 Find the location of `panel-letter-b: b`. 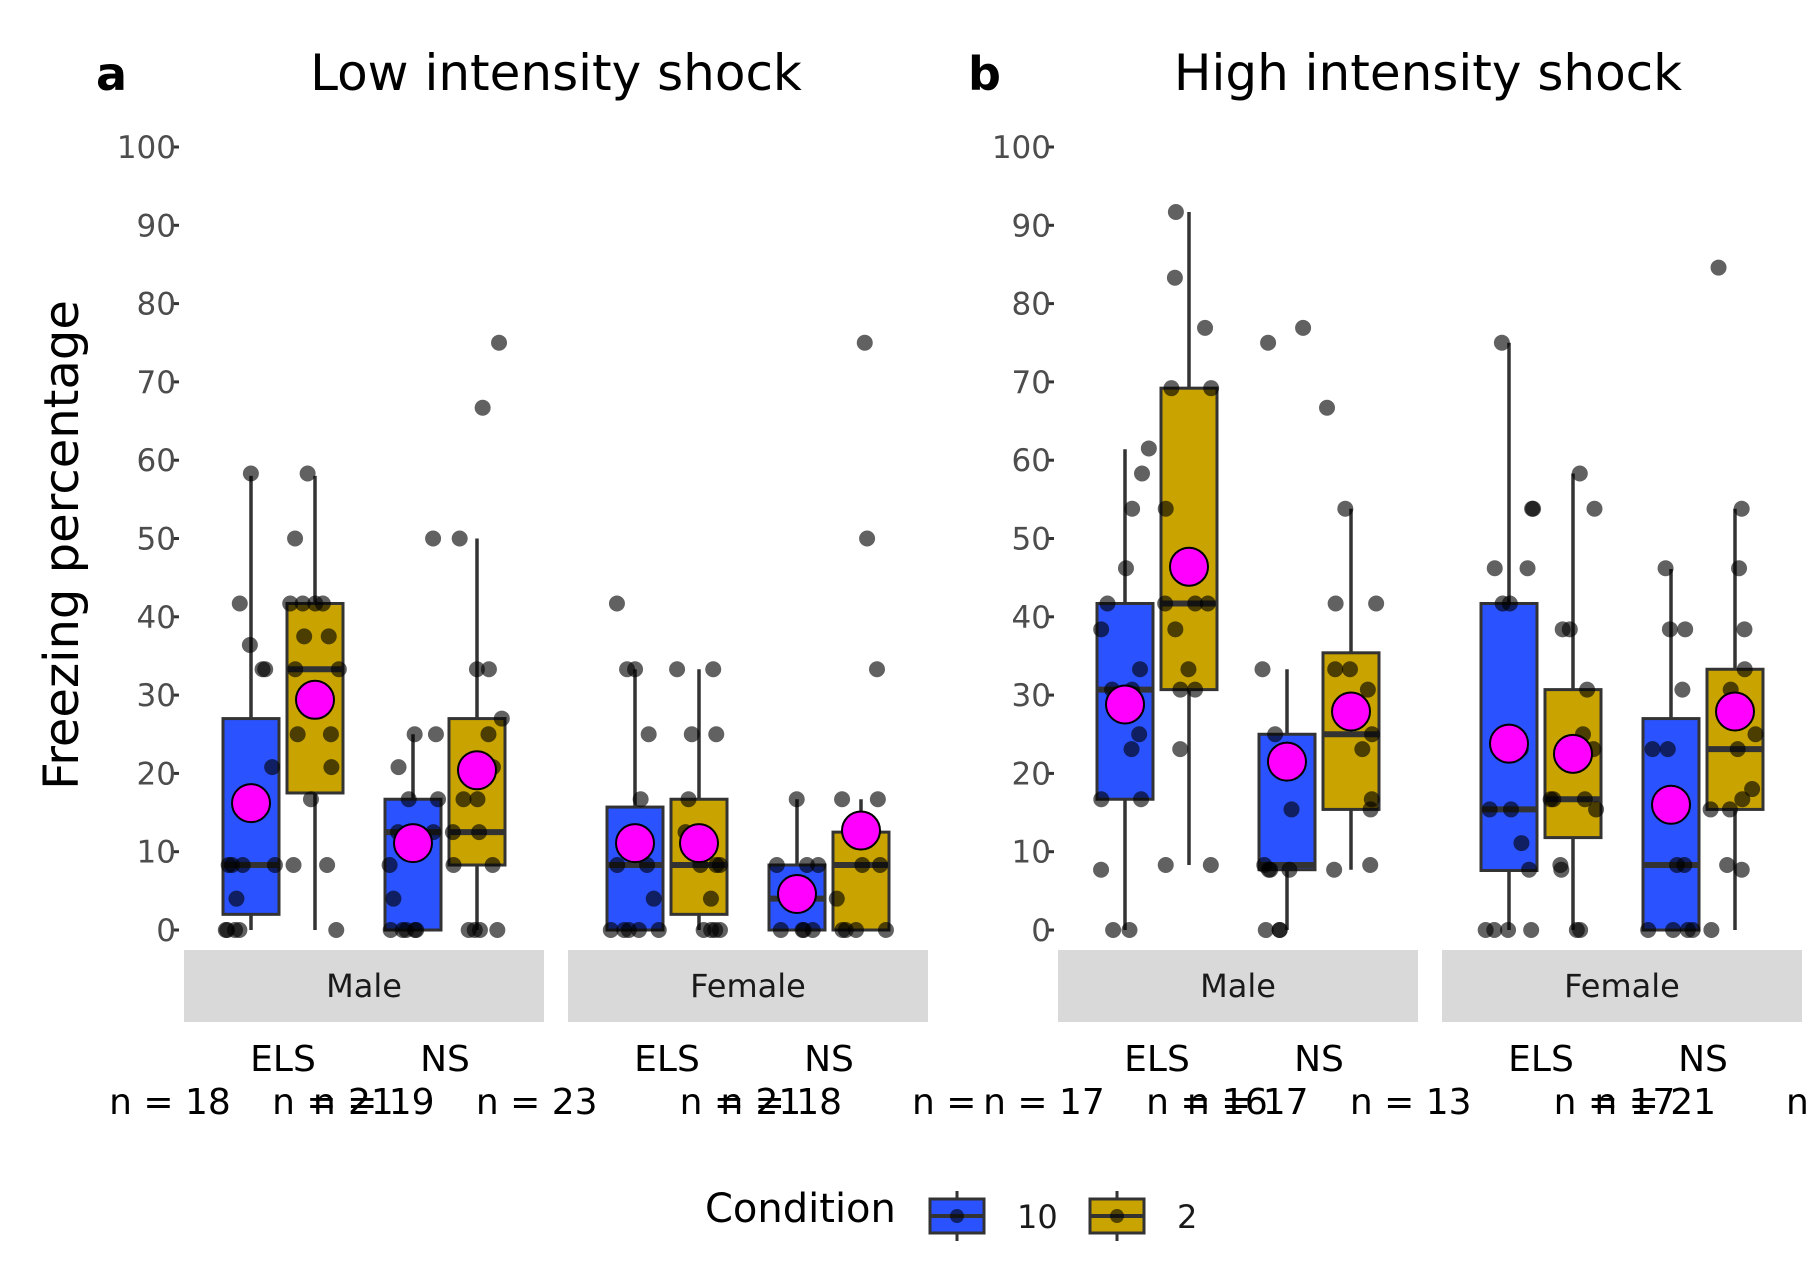

panel-letter-b: b is located at coordinates (984, 74).